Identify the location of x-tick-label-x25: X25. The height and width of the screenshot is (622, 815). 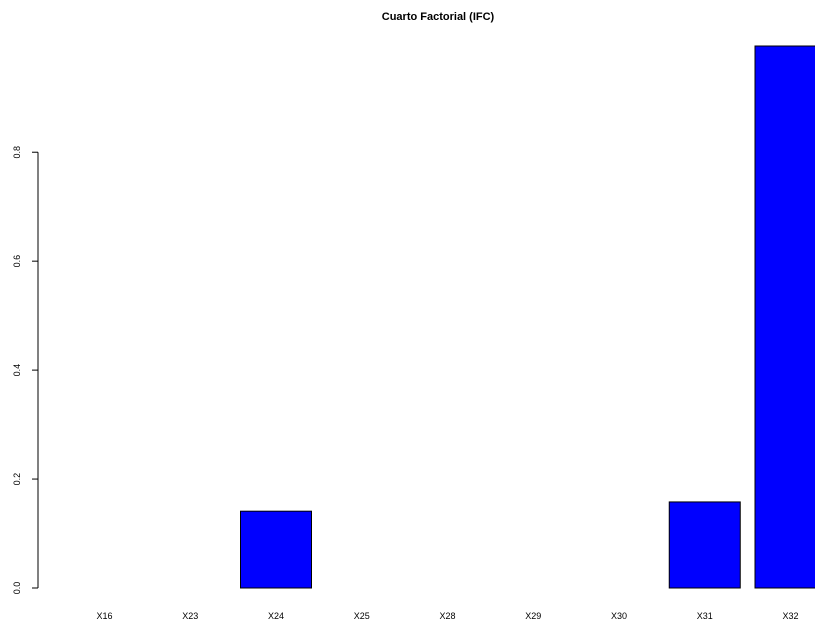
(362, 616).